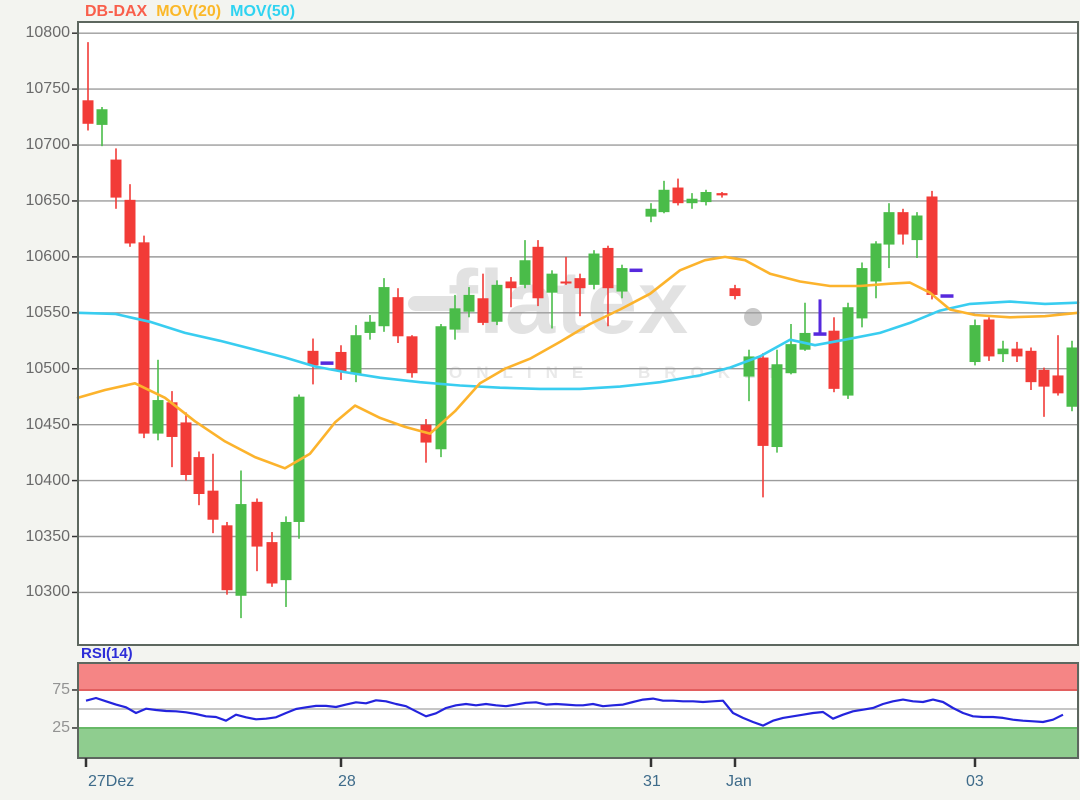 This screenshot has width=1080, height=800. What do you see at coordinates (48, 536) in the screenshot?
I see `price-axis-label: 10350` at bounding box center [48, 536].